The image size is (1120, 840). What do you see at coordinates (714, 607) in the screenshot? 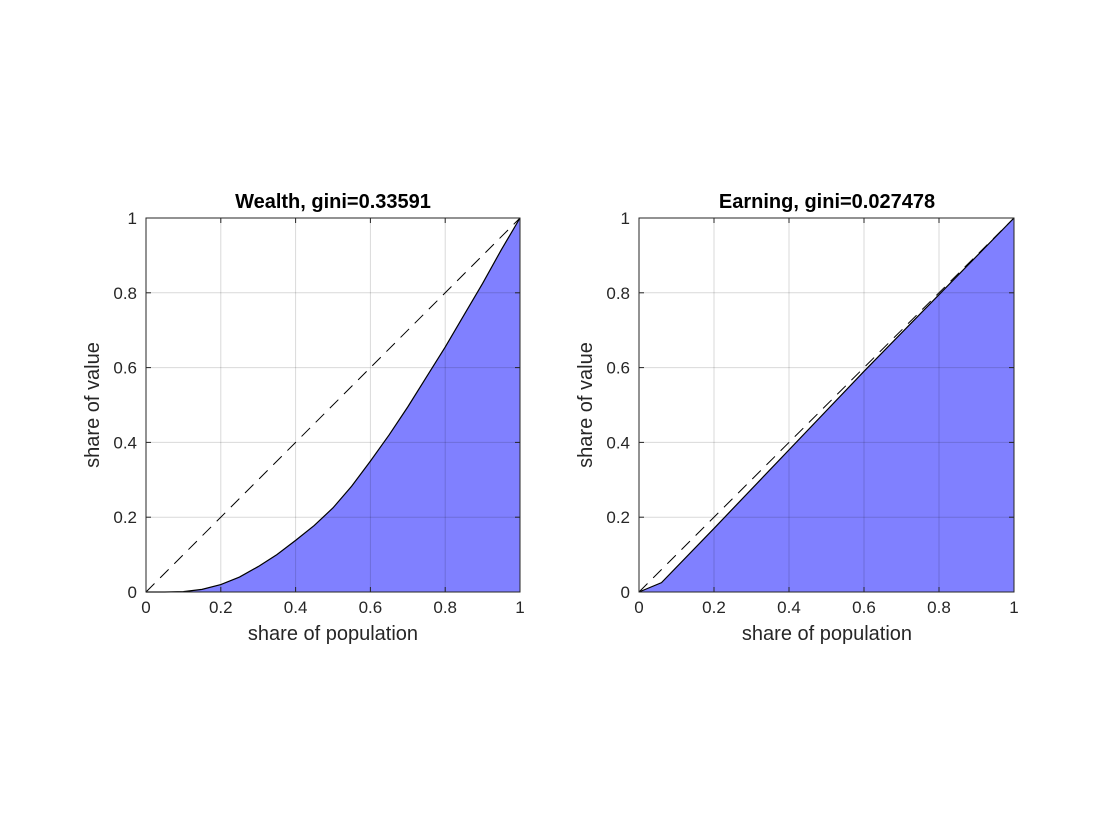
I see `earning-x-tick-label: 0.2` at bounding box center [714, 607].